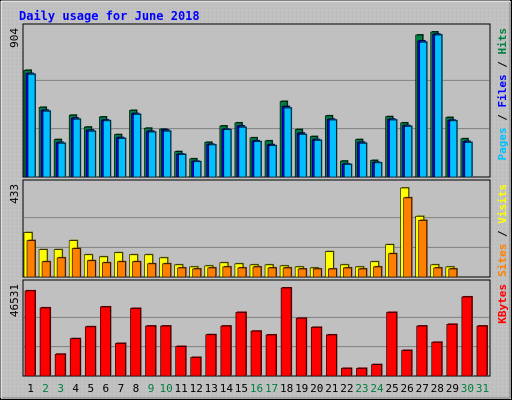 This screenshot has width=512, height=400. Describe the element at coordinates (14, 38) in the screenshot. I see `panel-max-label: 904` at that location.